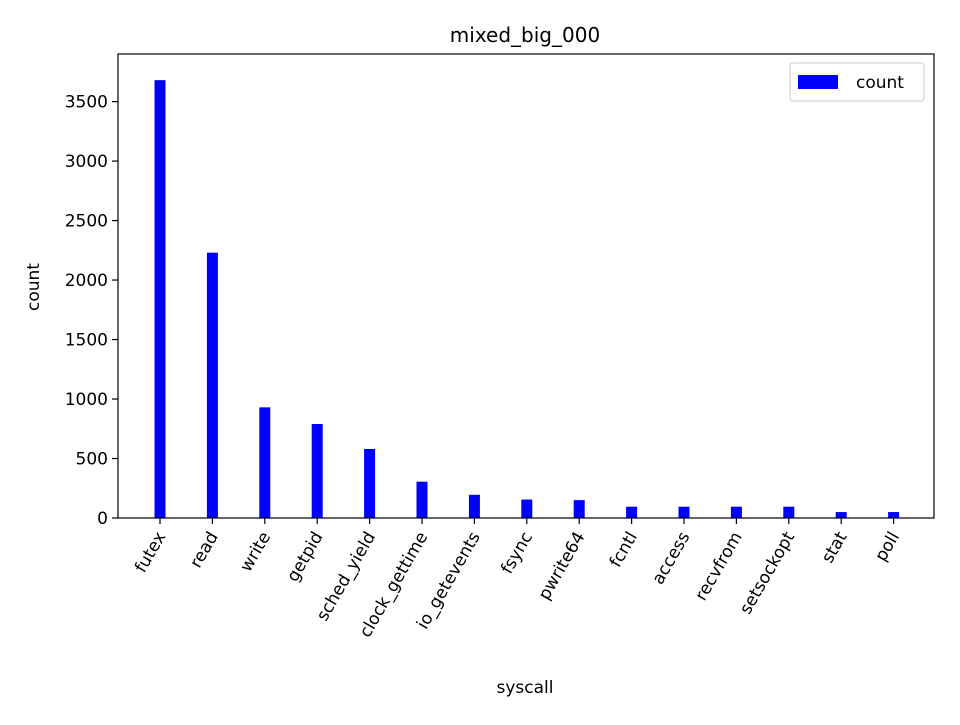  I want to click on bar-sched_yield, so click(370, 483).